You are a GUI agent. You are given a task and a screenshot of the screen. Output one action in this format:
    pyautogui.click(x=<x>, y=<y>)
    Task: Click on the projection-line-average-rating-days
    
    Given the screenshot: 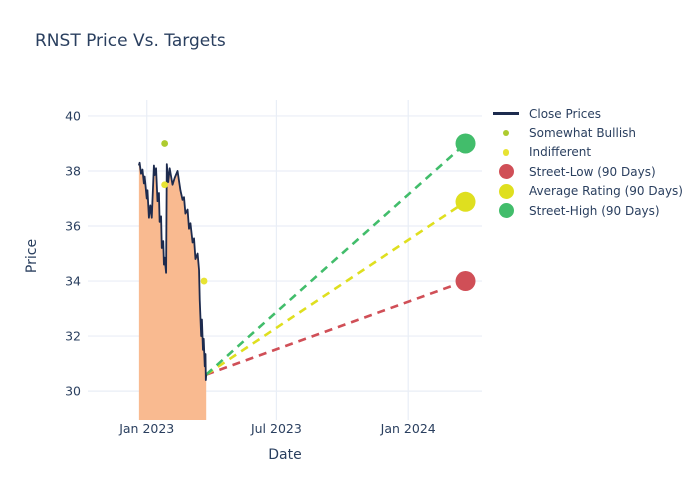 What is the action you would take?
    pyautogui.click(x=336, y=288)
    